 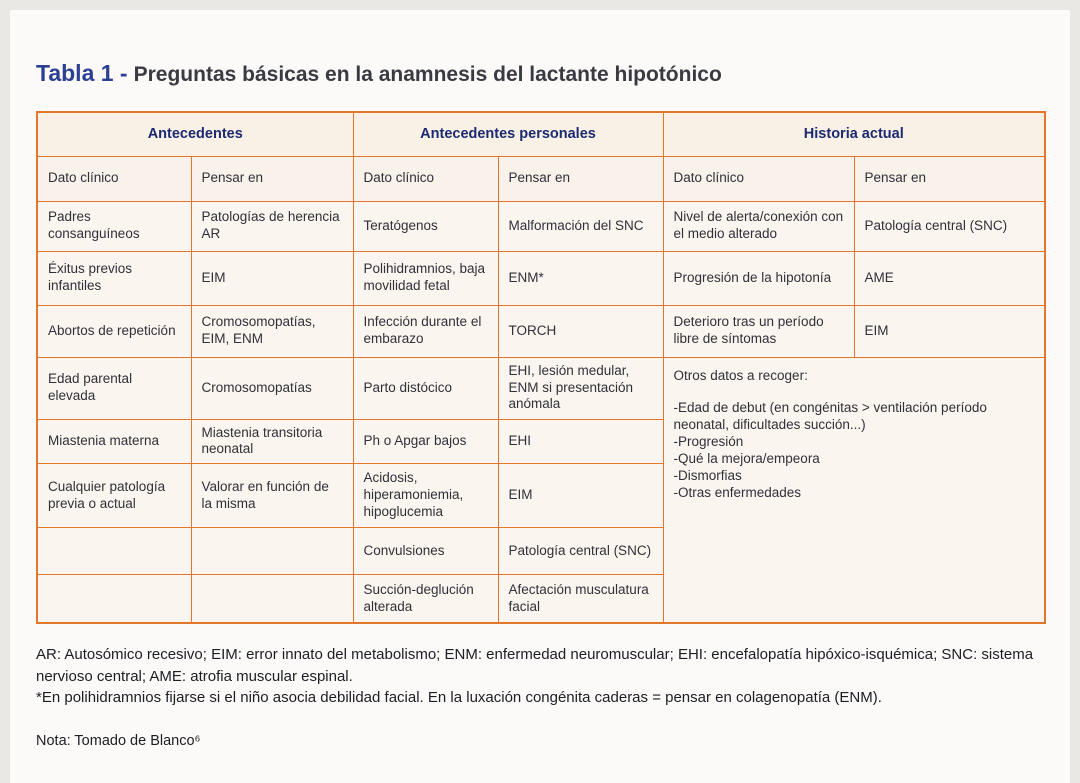 I want to click on cell-per-pensar-7: Afectación musculatura facial, so click(x=580, y=599).